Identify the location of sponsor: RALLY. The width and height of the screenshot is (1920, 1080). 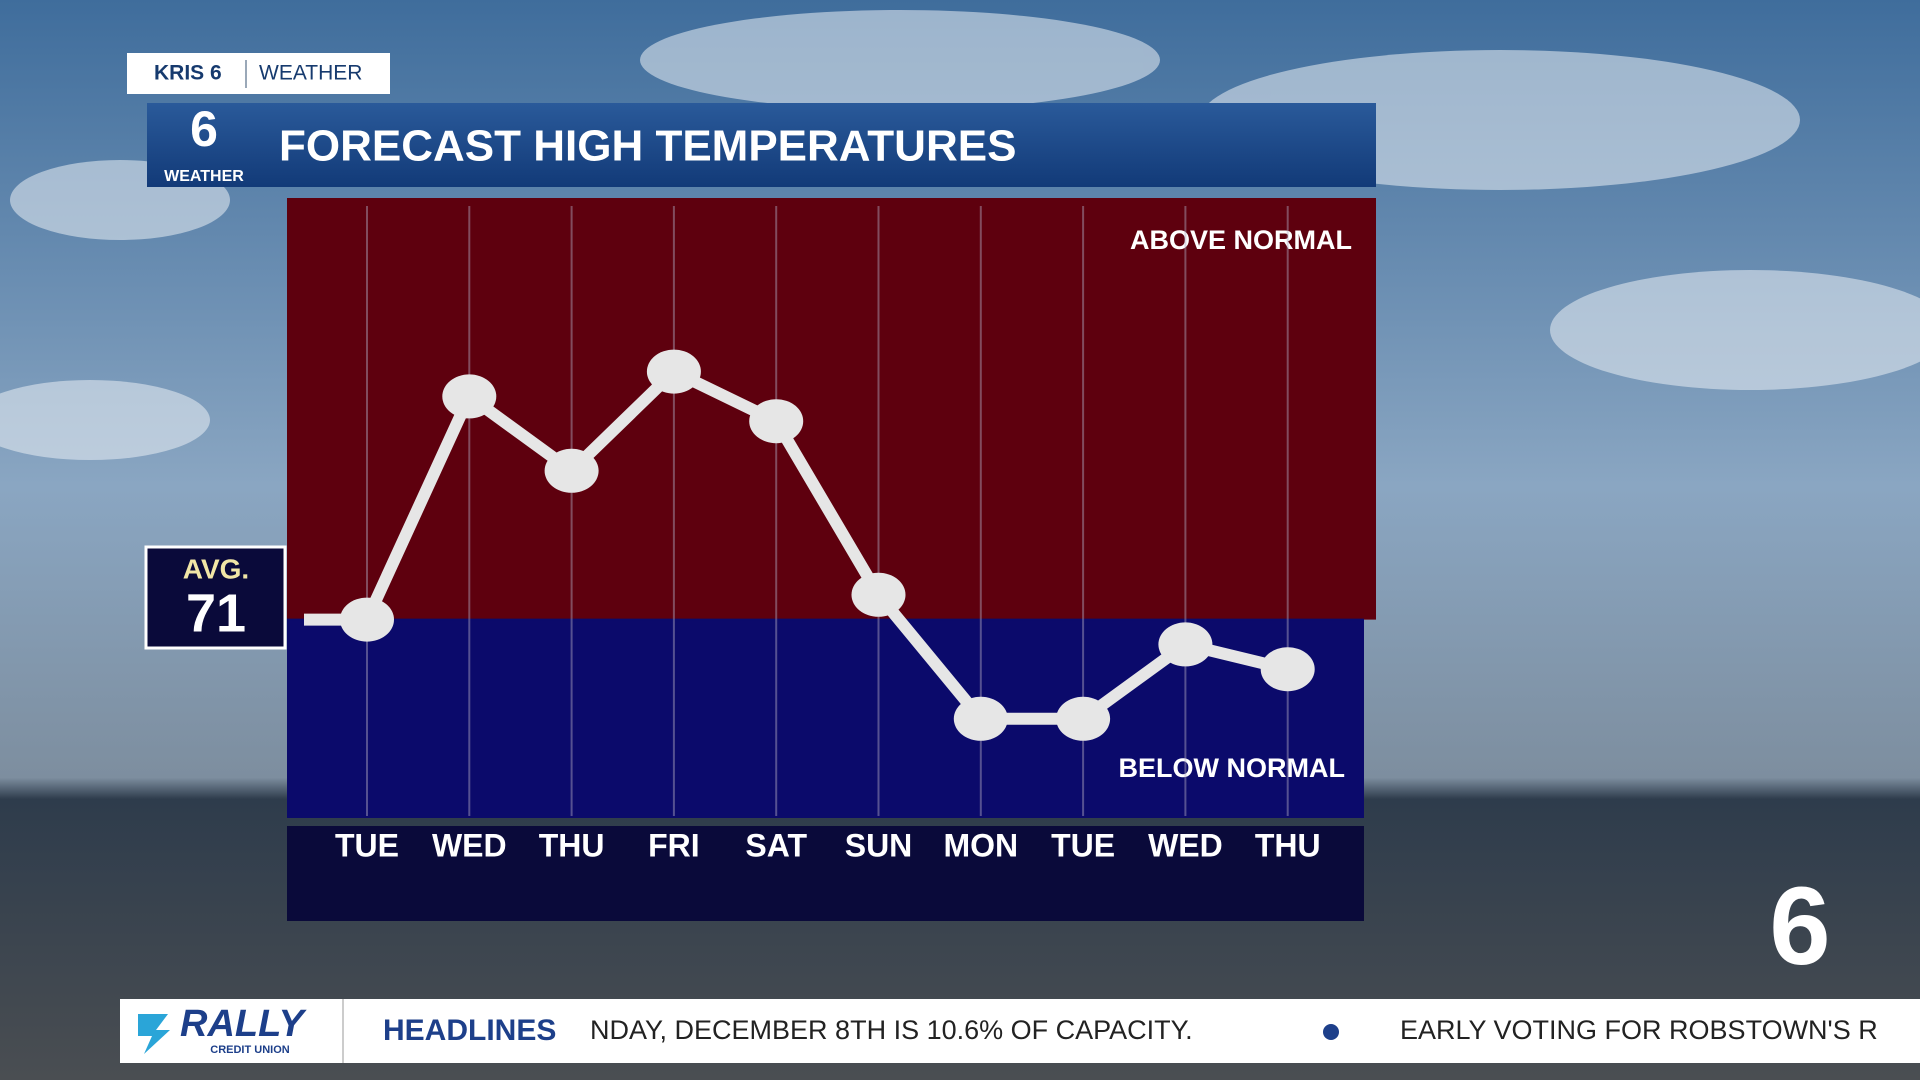
(243, 1024).